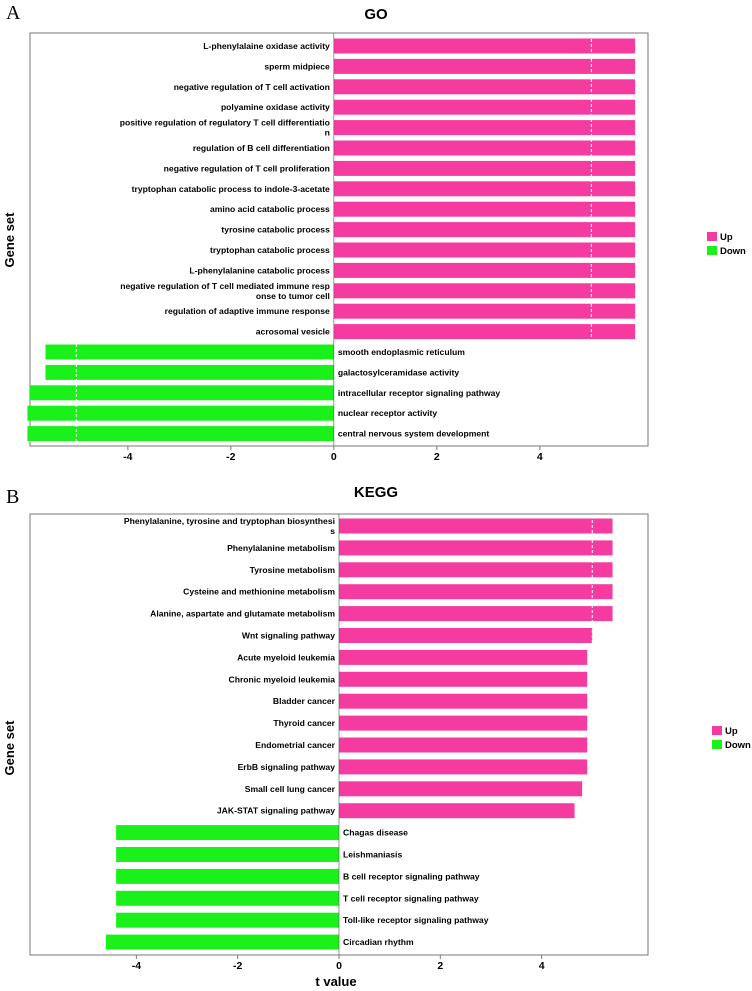 This screenshot has height=991, width=752. What do you see at coordinates (270, 209) in the screenshot?
I see `go-bar-label: amino acid catabolic process` at bounding box center [270, 209].